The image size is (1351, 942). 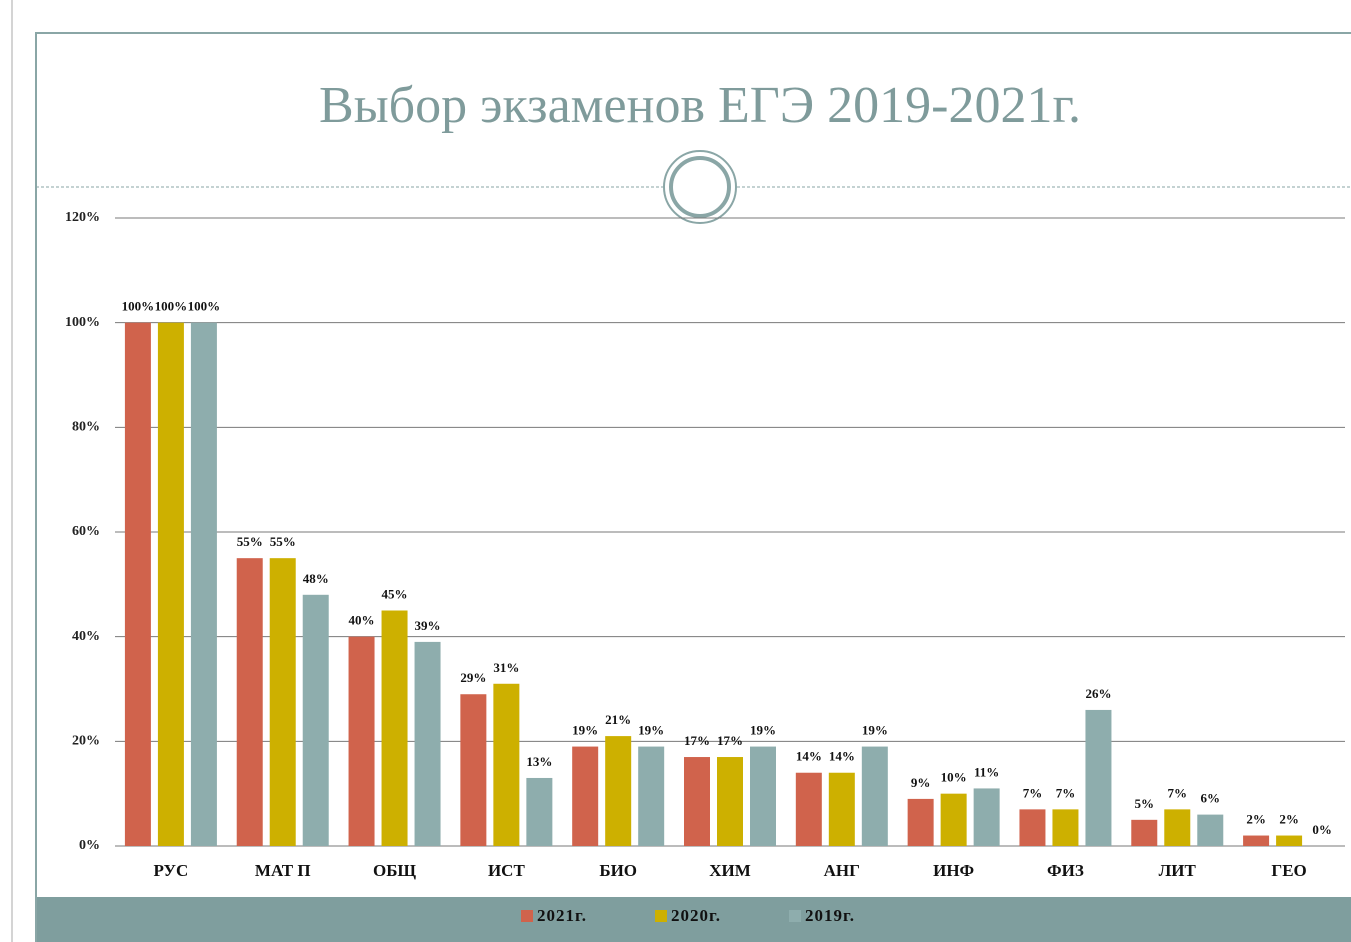 What do you see at coordinates (953, 870) in the screenshot?
I see `x-tick-label: ИНФ` at bounding box center [953, 870].